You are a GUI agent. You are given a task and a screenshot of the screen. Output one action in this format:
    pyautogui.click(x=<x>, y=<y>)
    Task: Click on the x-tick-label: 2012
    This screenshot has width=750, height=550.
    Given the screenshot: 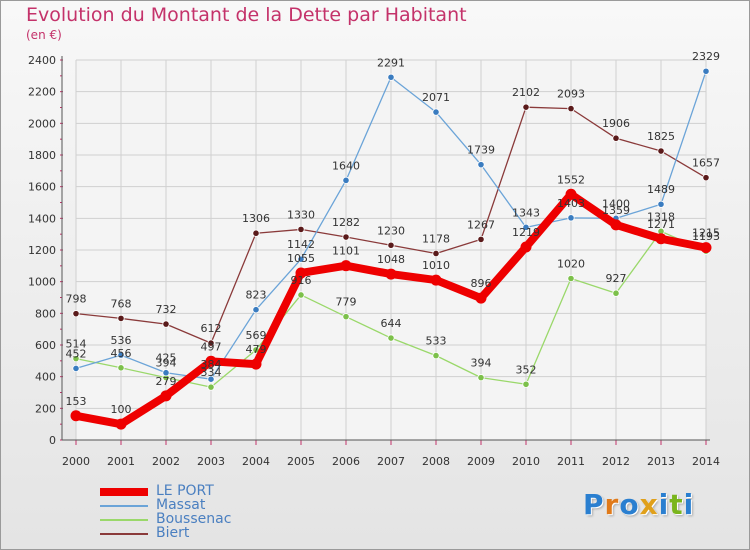 What is the action you would take?
    pyautogui.click(x=616, y=461)
    